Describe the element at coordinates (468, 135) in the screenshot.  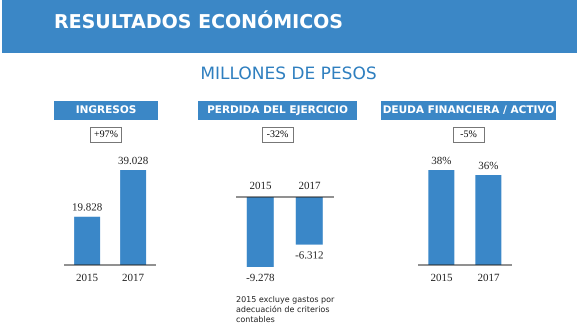
I see `chart-subtitle: -5%` at that location.